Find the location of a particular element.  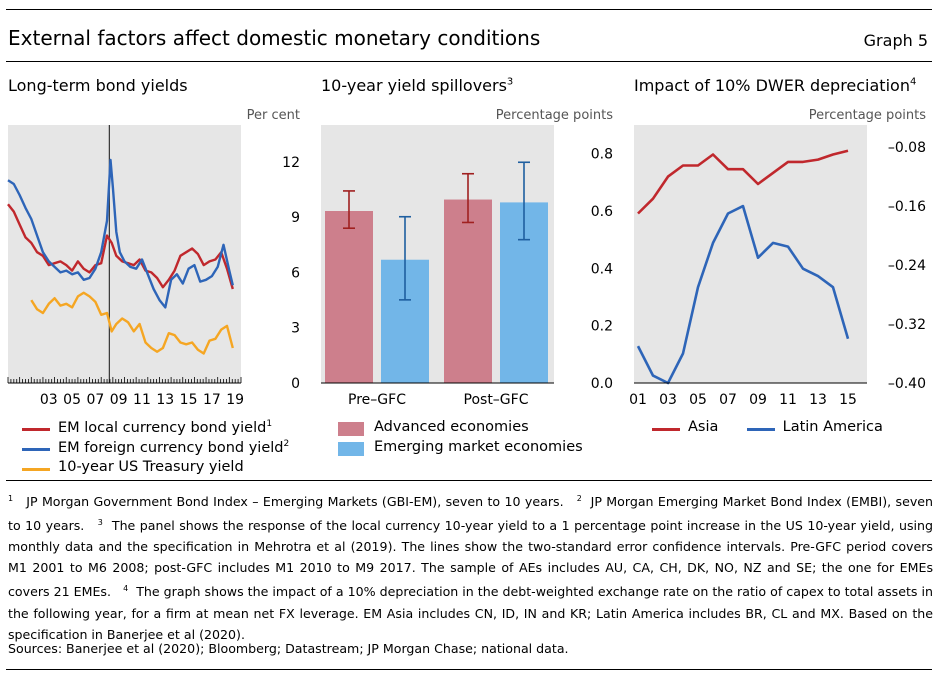

y-tick-label: 0.6 is located at coordinates (602, 212).